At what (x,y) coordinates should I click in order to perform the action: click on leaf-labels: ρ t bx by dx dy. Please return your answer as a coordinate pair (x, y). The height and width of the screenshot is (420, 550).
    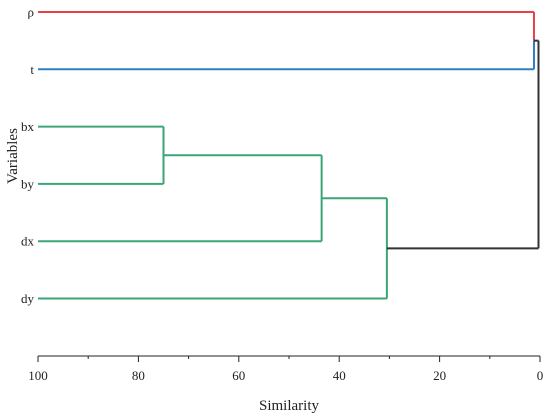
    Looking at the image, I should click on (28, 156).